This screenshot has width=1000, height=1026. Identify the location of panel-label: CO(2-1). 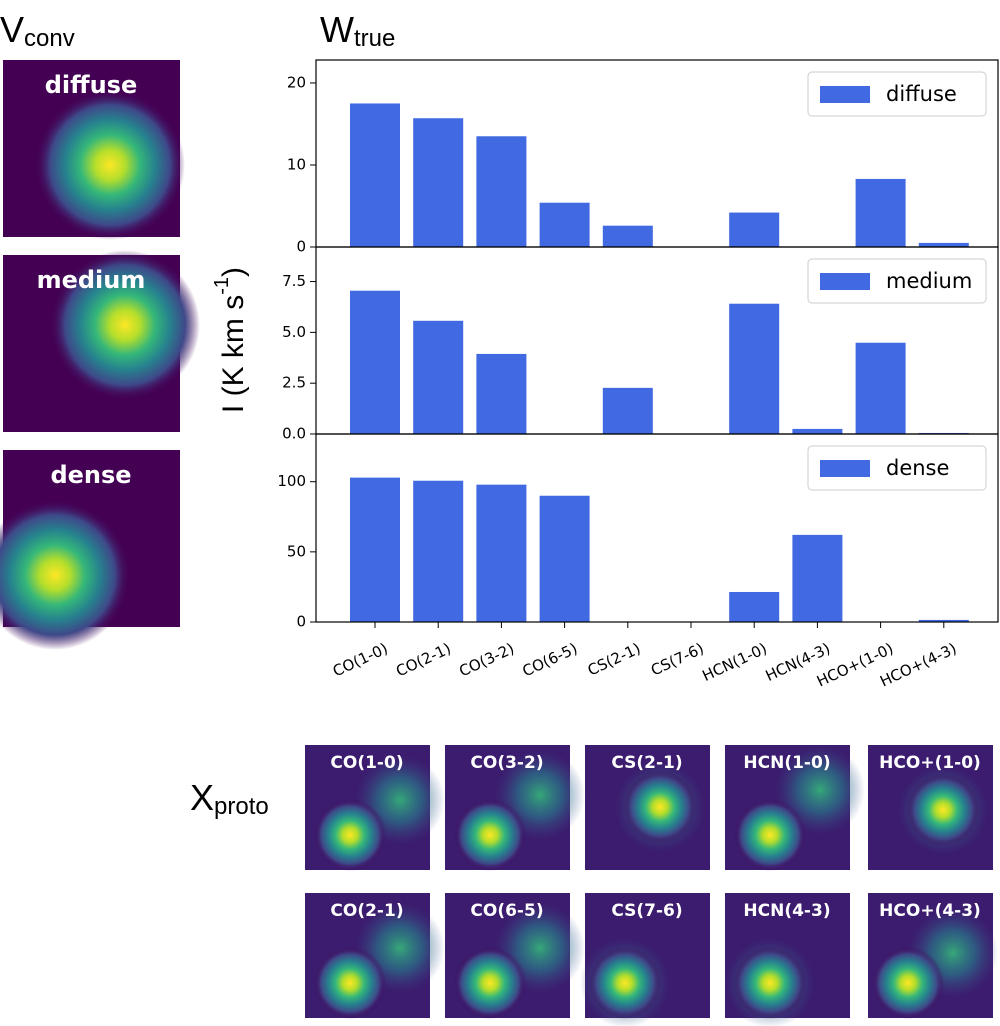
(366, 911).